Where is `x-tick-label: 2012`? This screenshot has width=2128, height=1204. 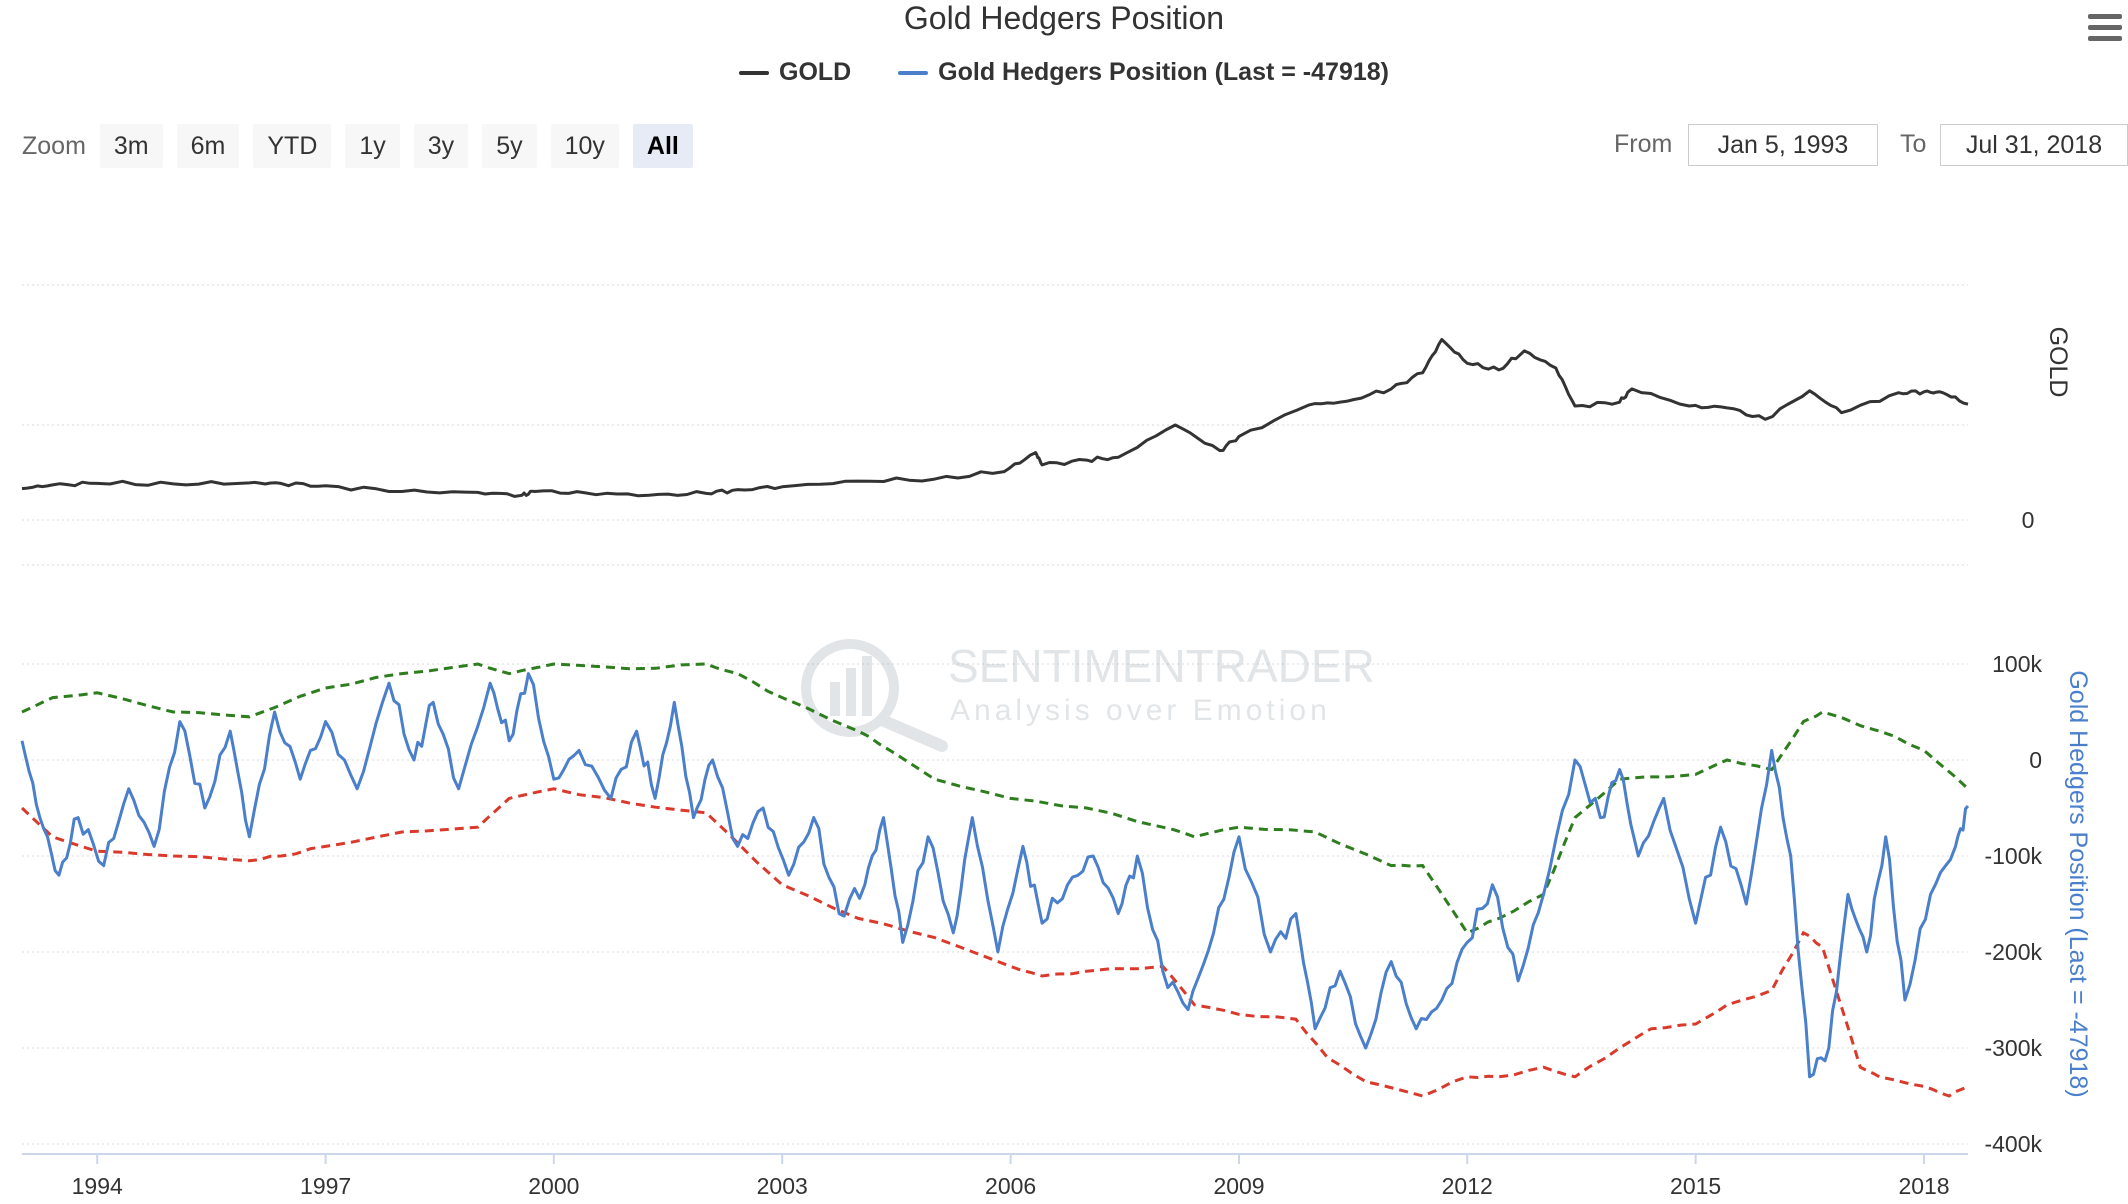 x-tick-label: 2012 is located at coordinates (1467, 1186).